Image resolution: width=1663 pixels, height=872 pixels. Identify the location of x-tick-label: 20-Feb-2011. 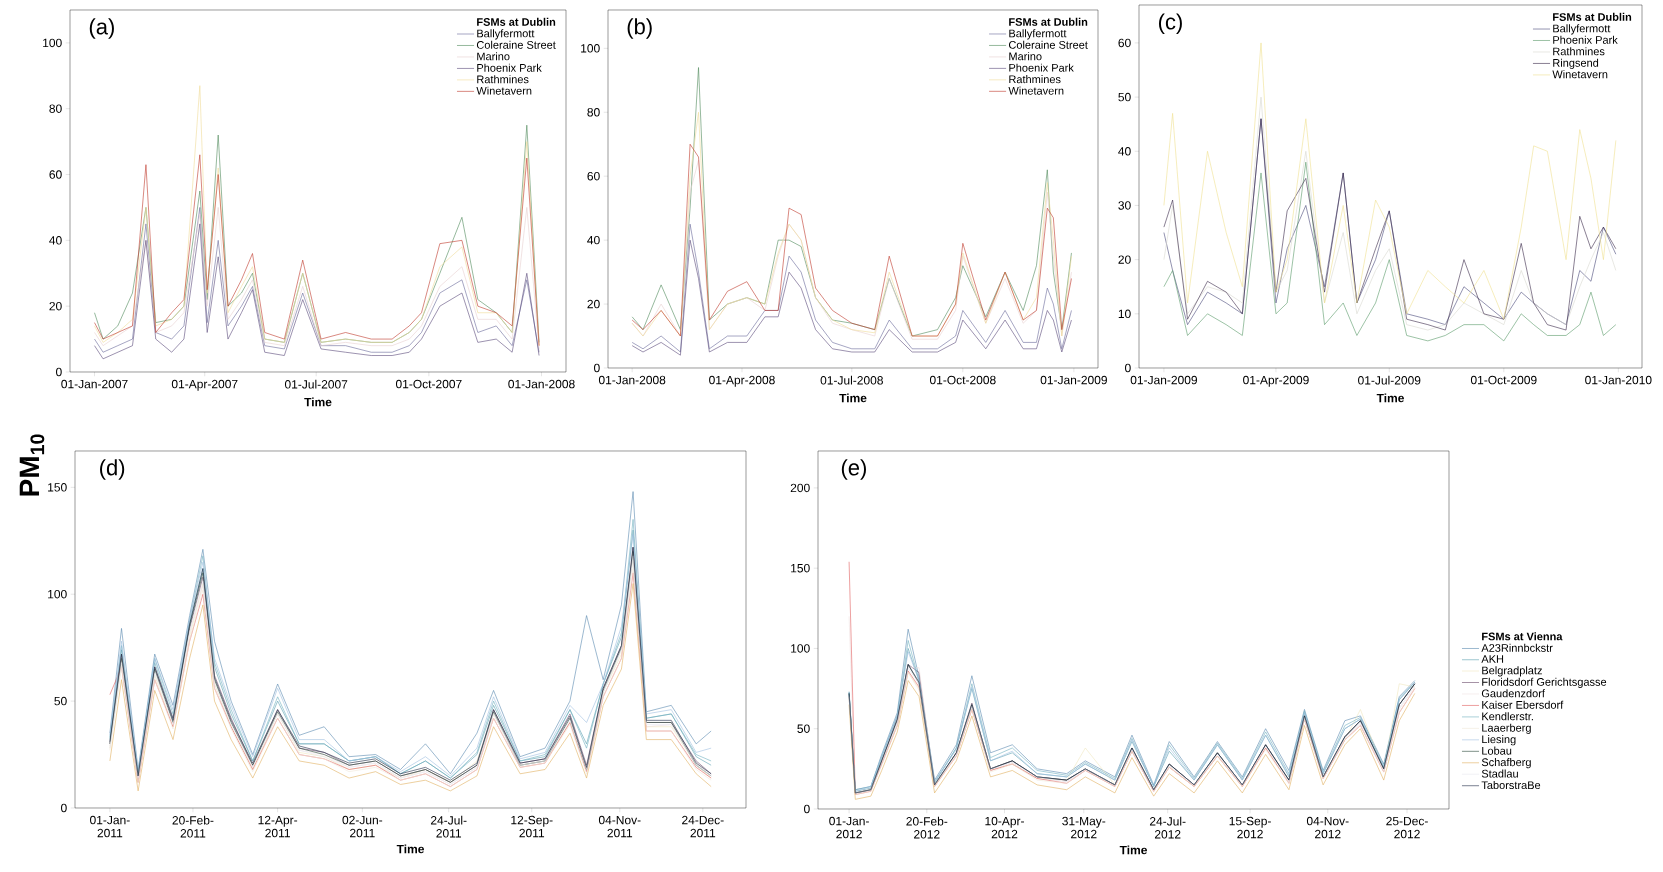
(193, 826).